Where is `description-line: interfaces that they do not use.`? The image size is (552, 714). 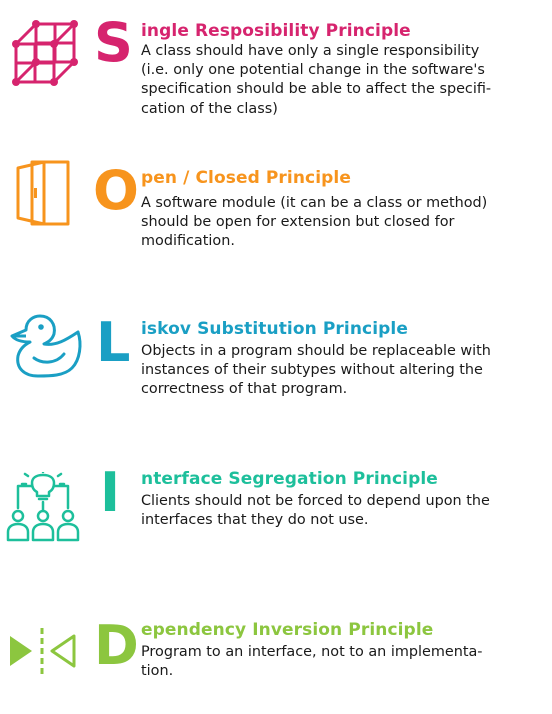 description-line: interfaces that they do not use. is located at coordinates (255, 520).